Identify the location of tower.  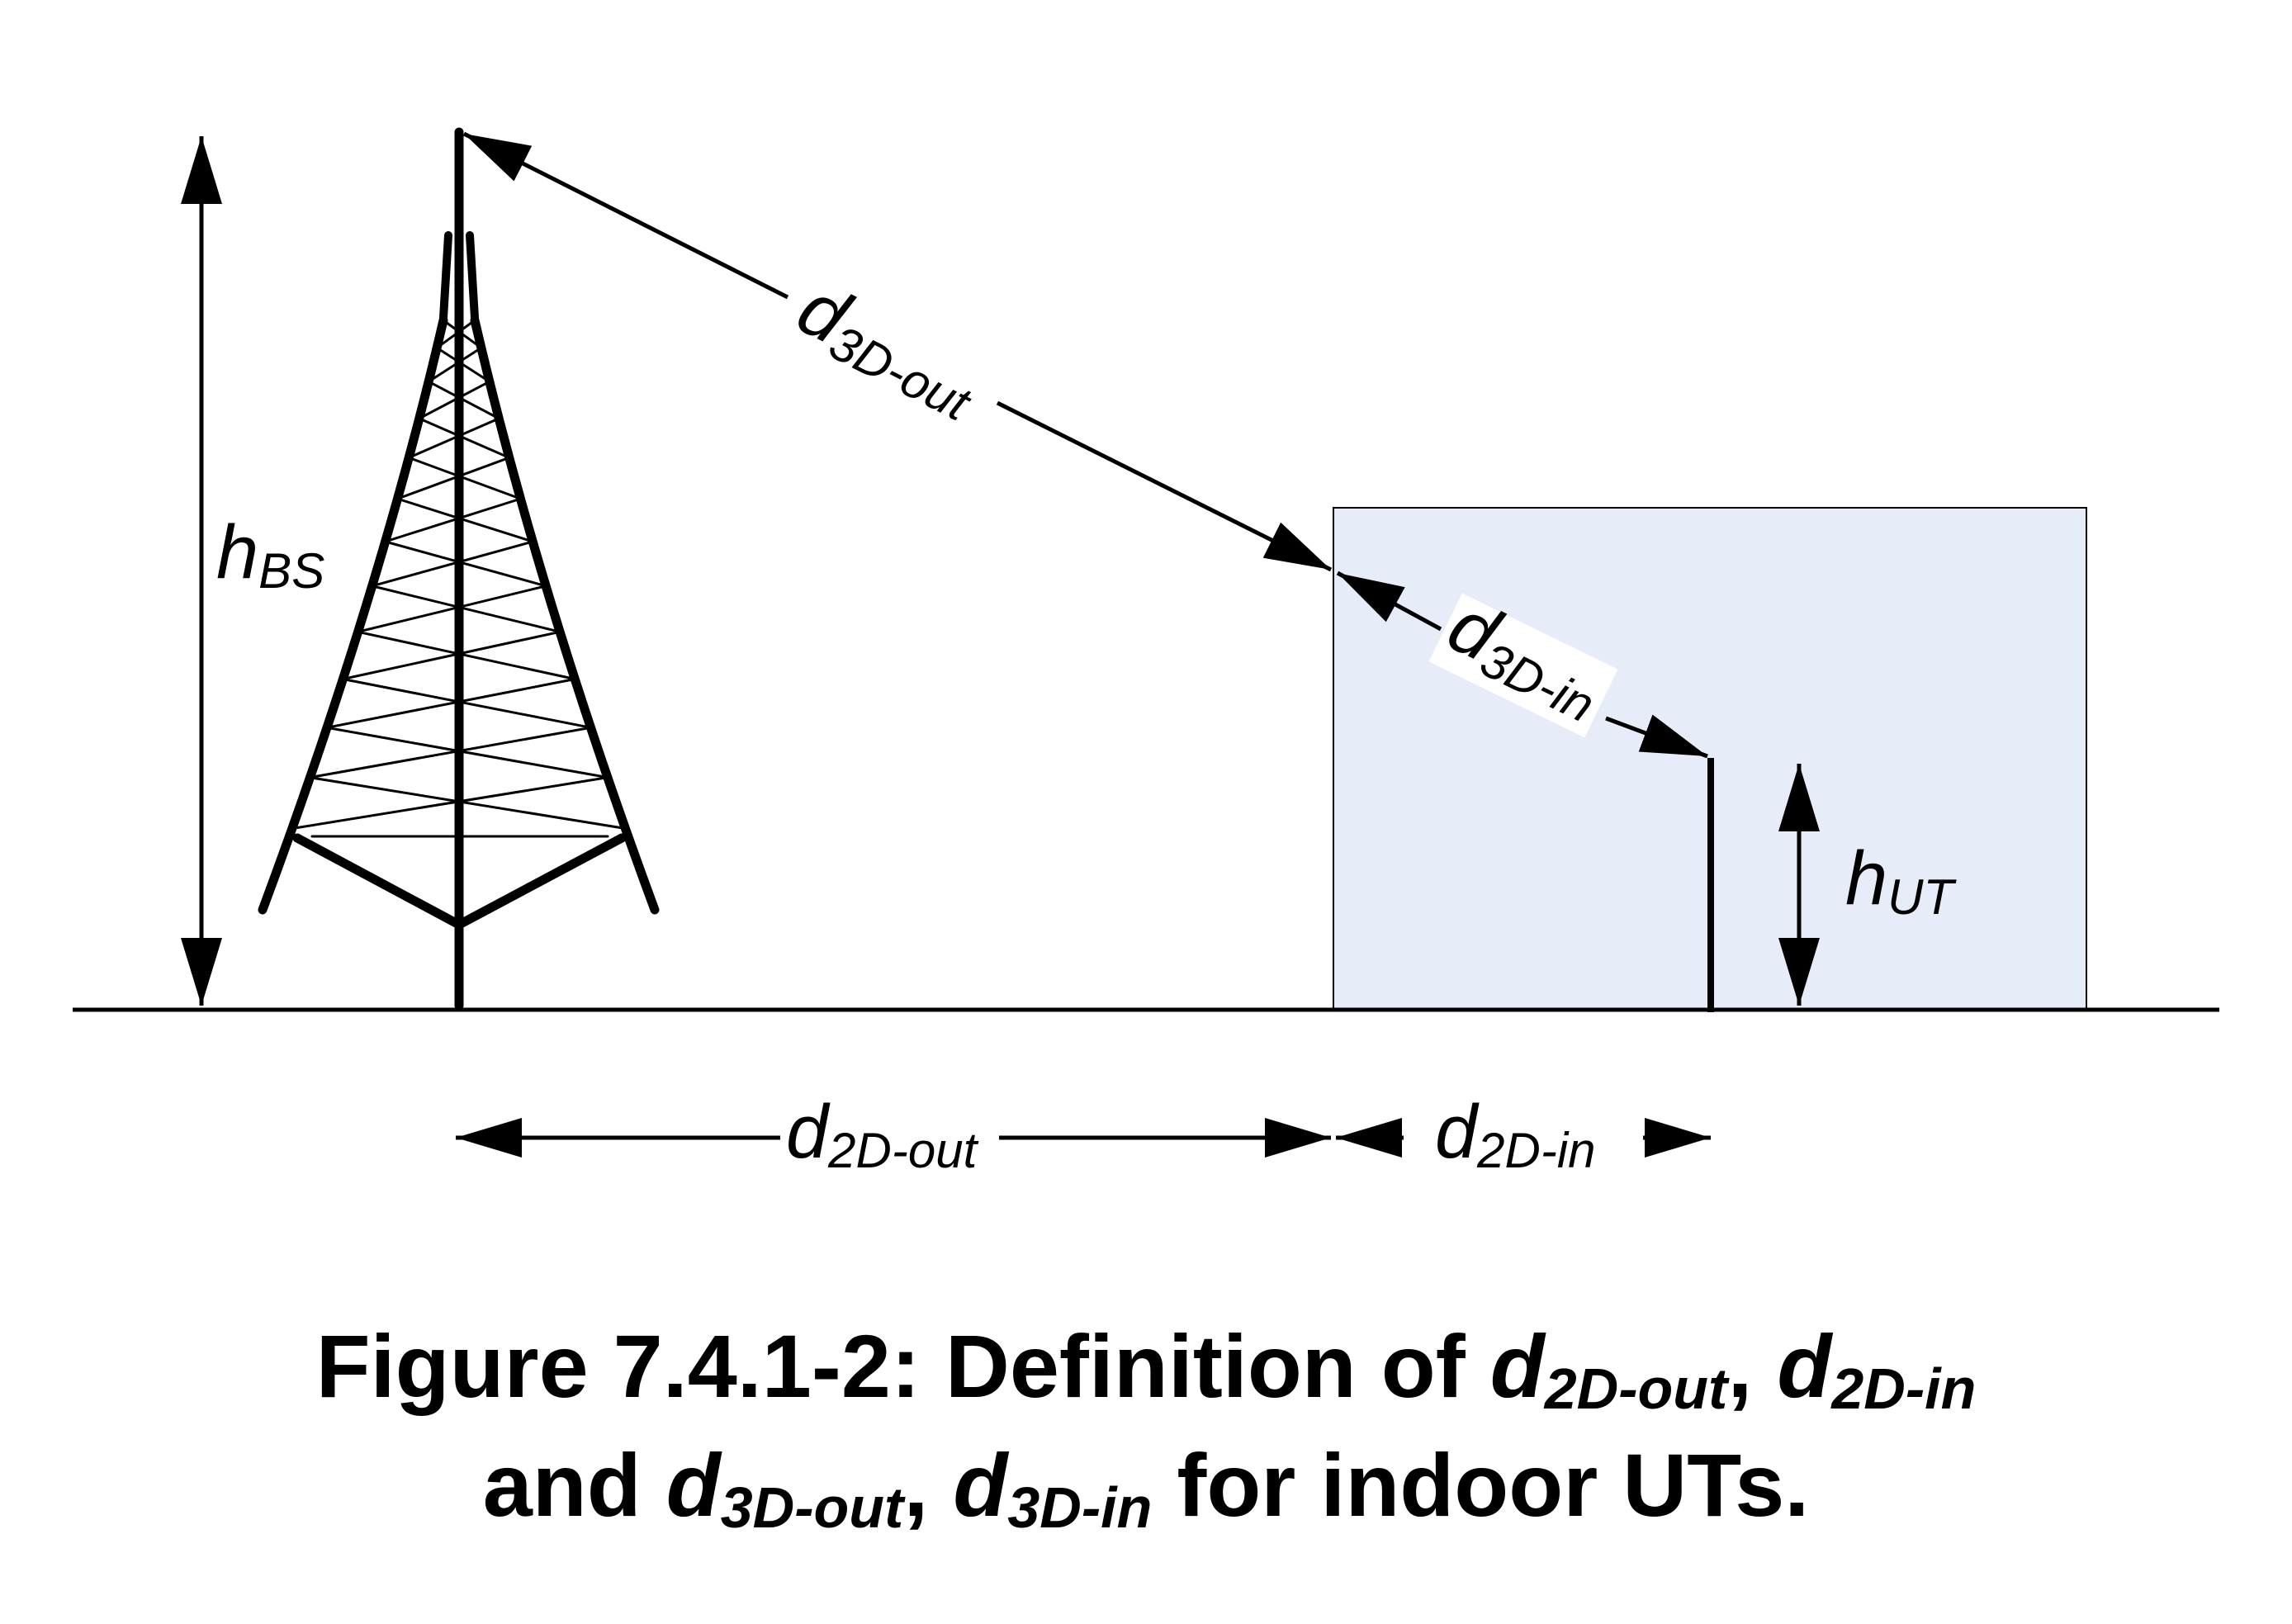
(459, 569).